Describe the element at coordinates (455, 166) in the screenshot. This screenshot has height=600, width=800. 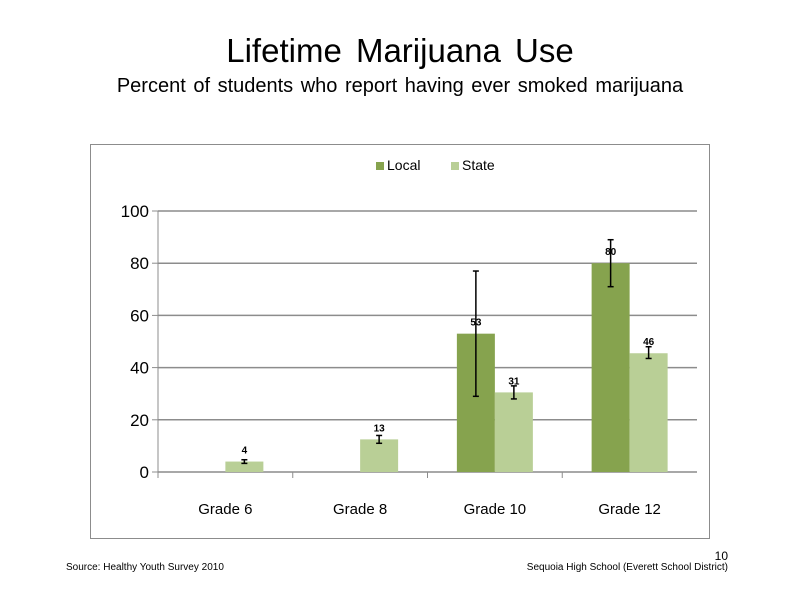
I see `legend-swatch-state` at that location.